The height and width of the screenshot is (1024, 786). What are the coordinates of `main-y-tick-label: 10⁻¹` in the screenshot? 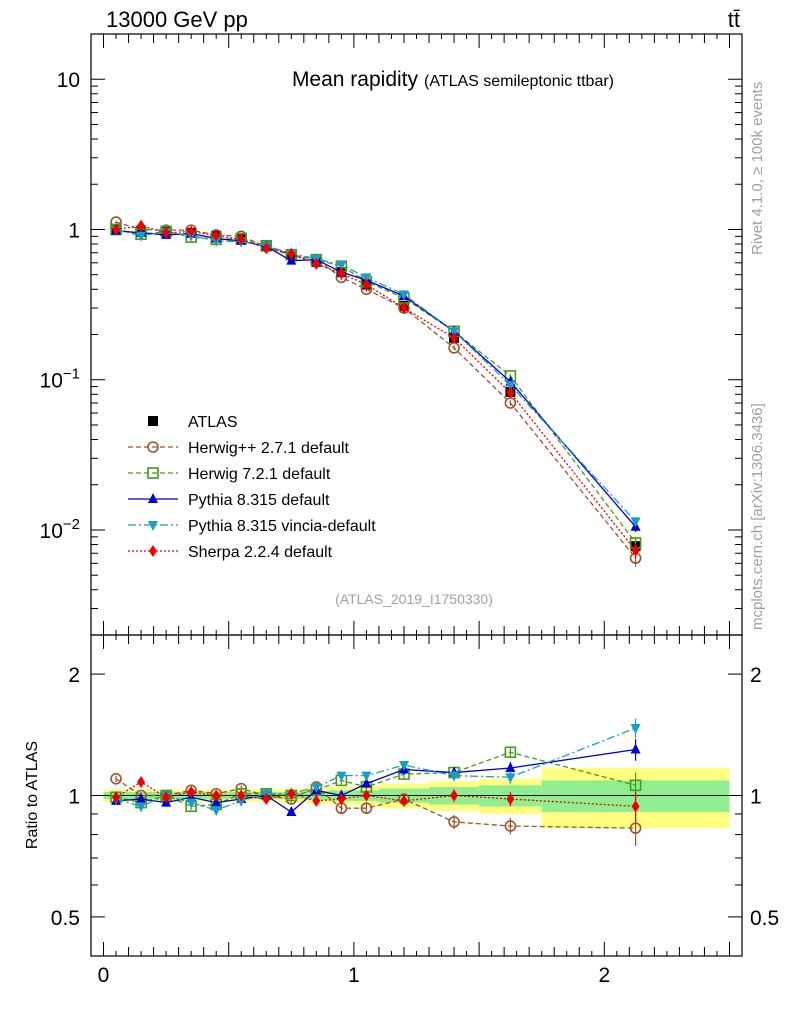 It's located at (60, 379).